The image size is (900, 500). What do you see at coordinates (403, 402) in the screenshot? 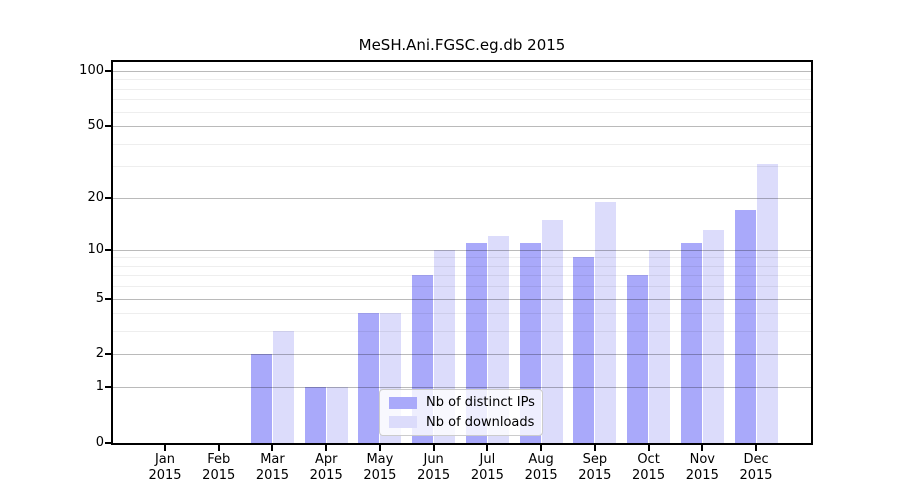
I see `legend-swatch-distinct-ips-icon` at bounding box center [403, 402].